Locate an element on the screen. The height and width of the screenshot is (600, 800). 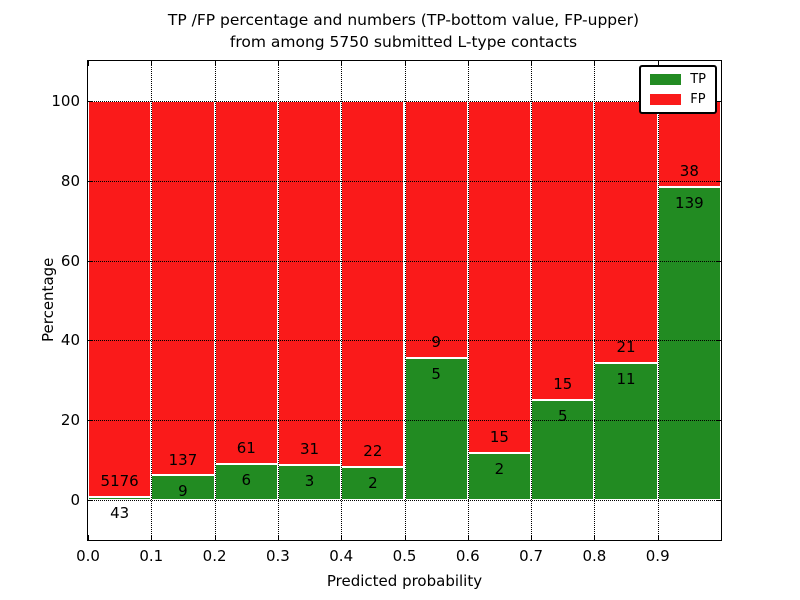
y-tick-label: 100 is located at coordinates (65, 100).